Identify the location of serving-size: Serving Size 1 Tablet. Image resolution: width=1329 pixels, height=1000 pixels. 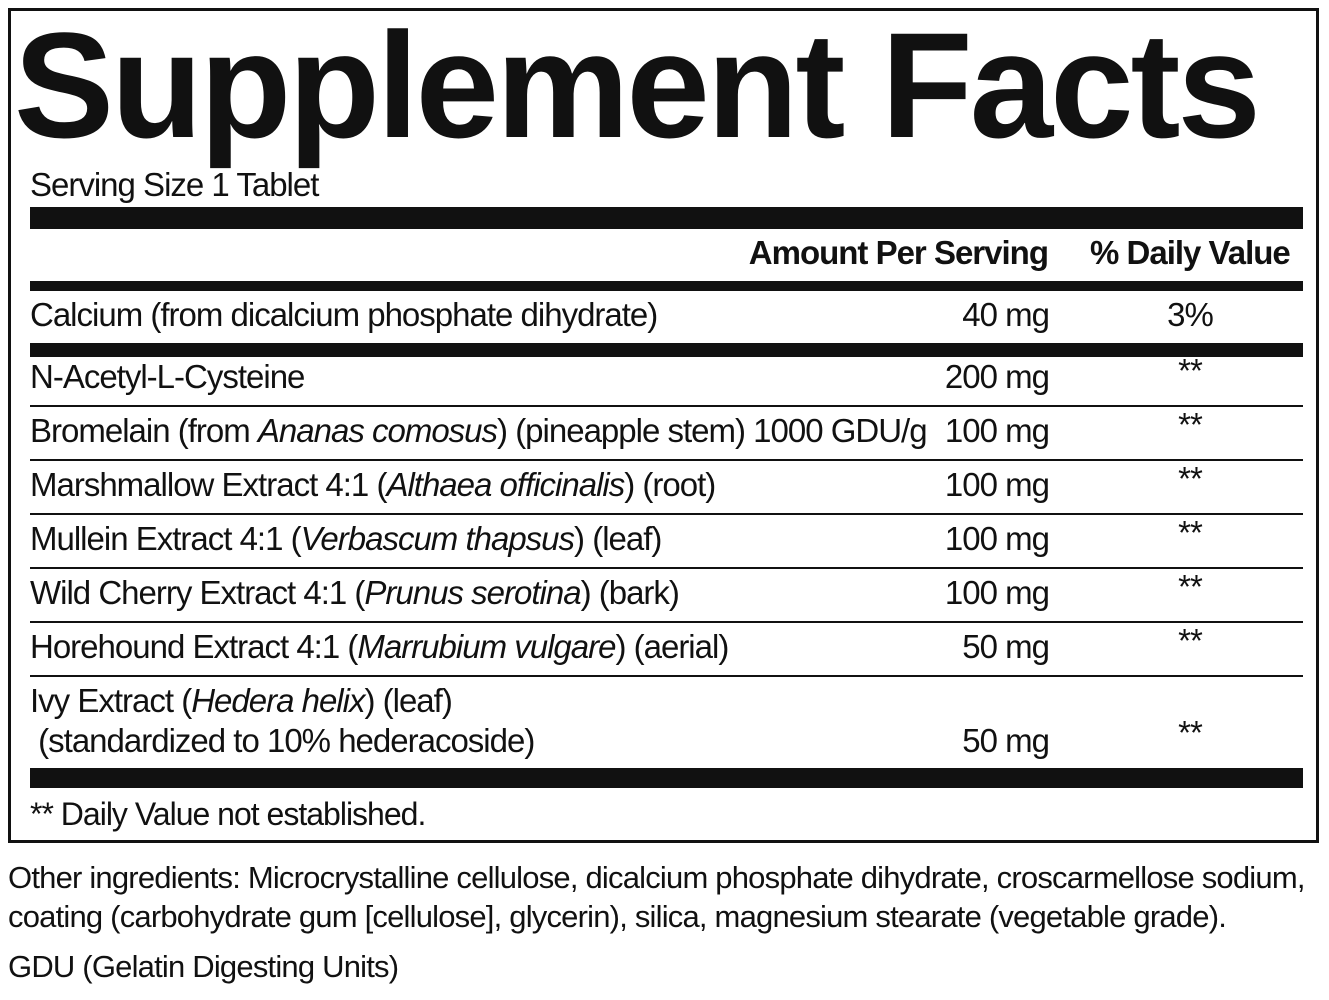
(174, 184).